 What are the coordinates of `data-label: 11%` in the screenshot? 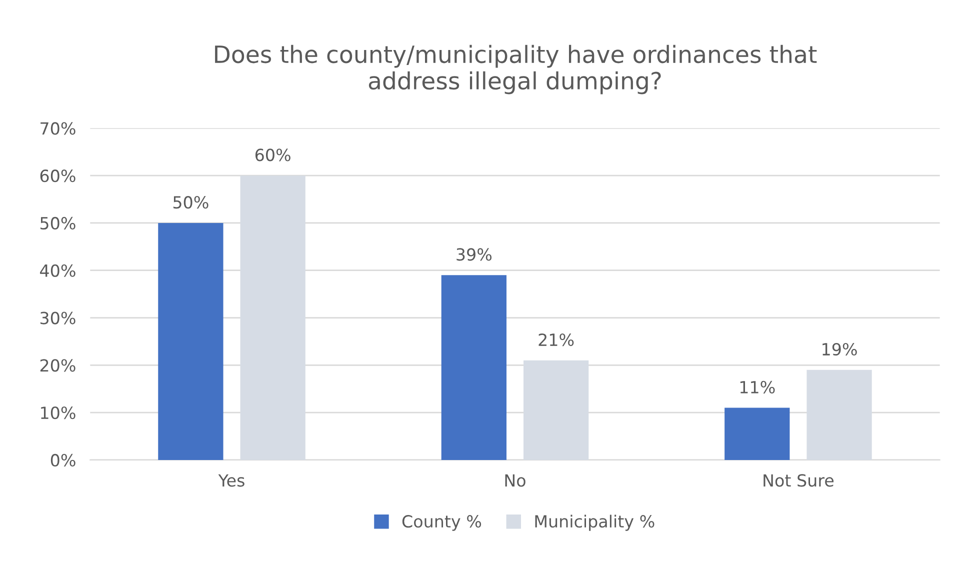 It's located at (757, 387).